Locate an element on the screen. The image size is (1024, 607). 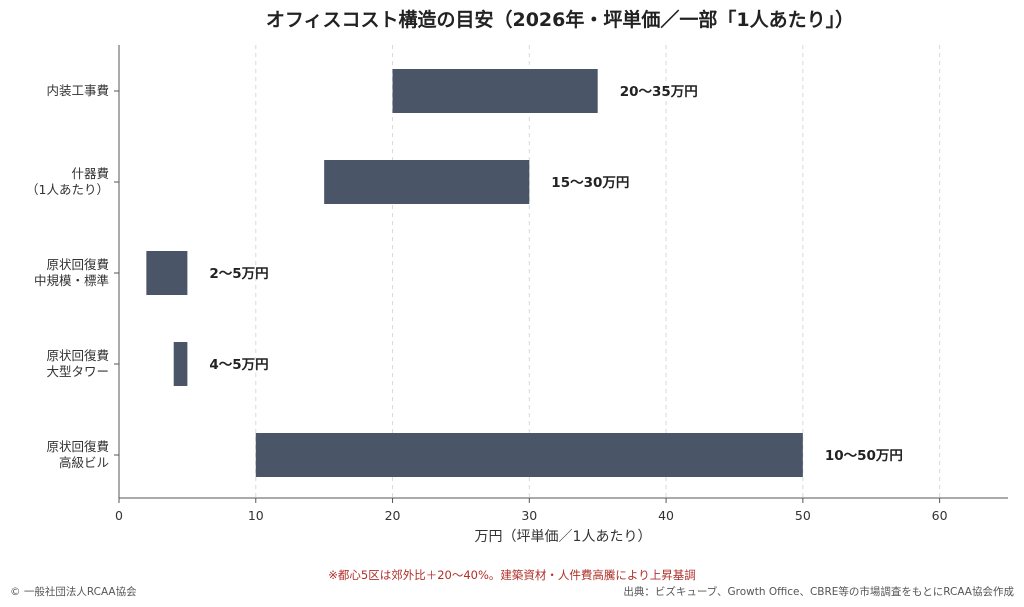
x-tick-label: 10 is located at coordinates (256, 515).